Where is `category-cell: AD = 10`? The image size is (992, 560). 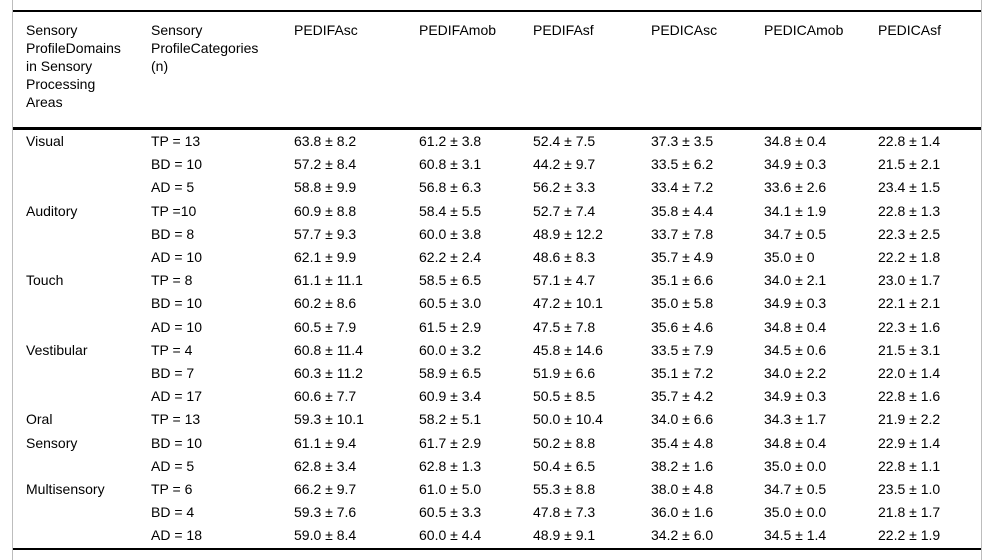
category-cell: AD = 10 is located at coordinates (176, 257).